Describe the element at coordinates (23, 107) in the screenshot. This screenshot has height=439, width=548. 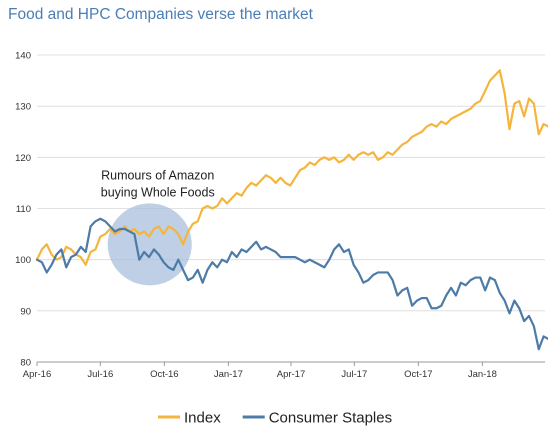
I see `y-tick-label: 130` at that location.